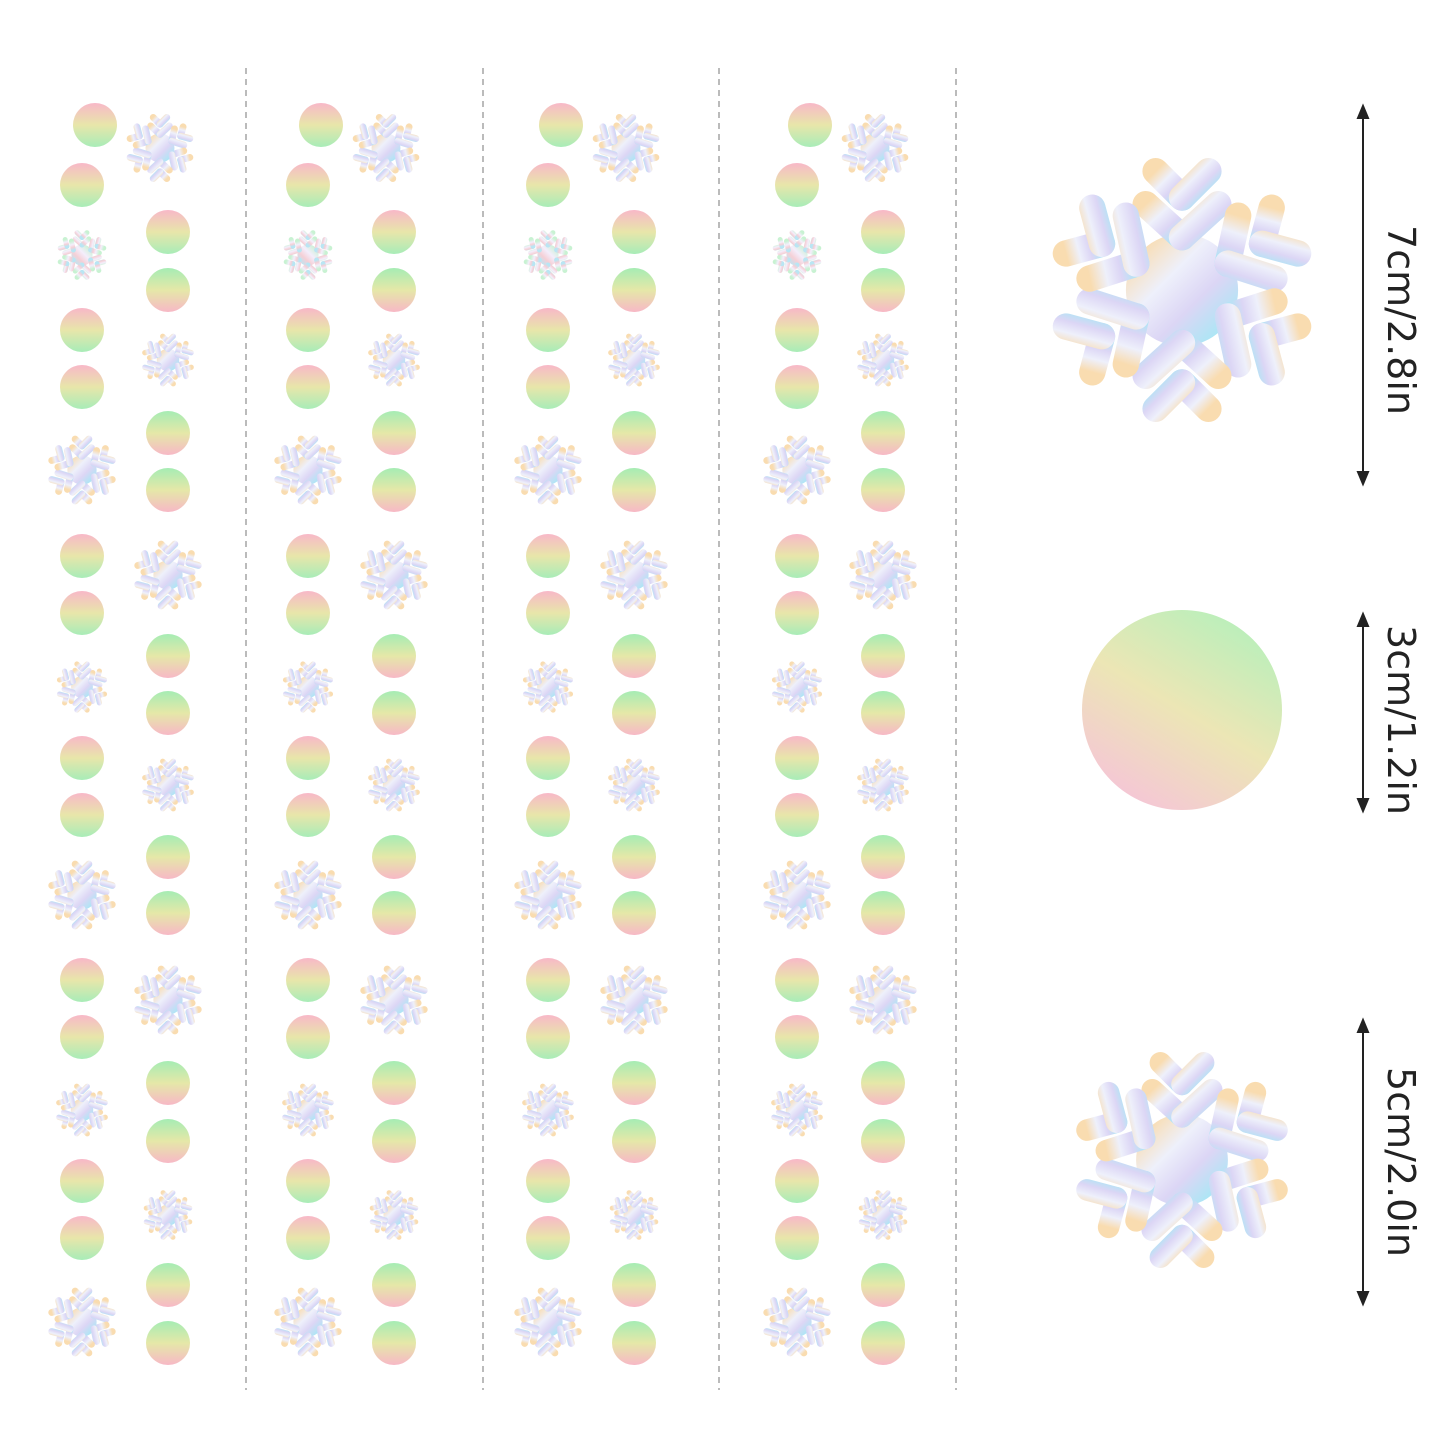  I want to click on dimension-label: 7cm/2.8in, so click(1401, 320).